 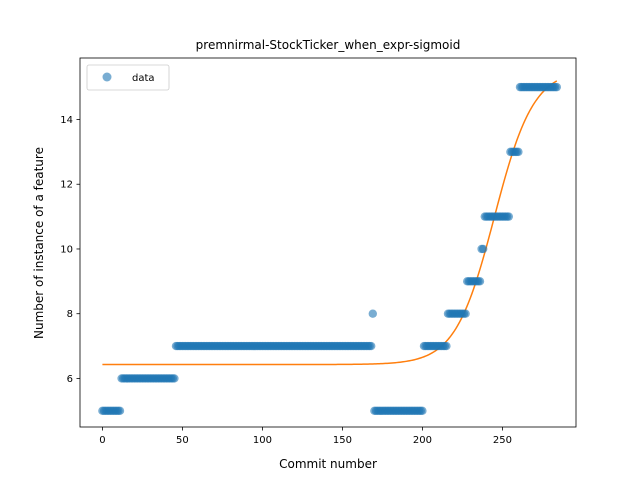 I want to click on y-axis-label: Number of instance of a feature, so click(x=39, y=243).